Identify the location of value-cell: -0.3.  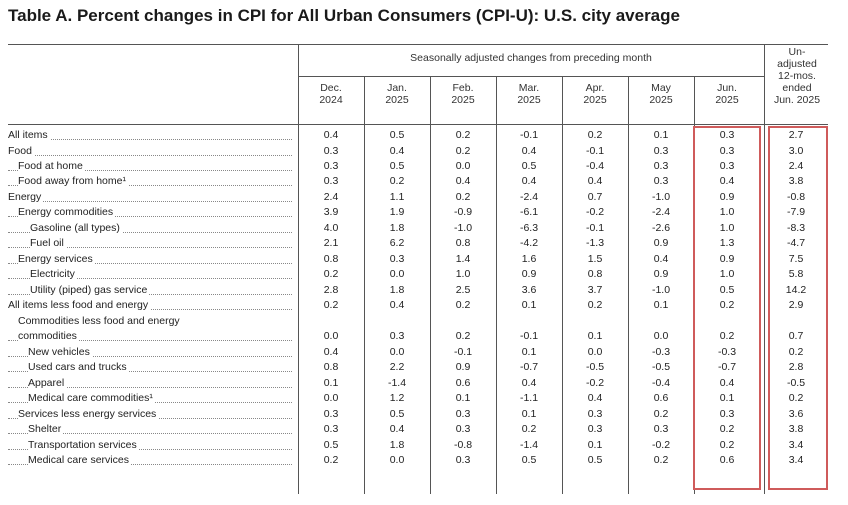
(727, 352).